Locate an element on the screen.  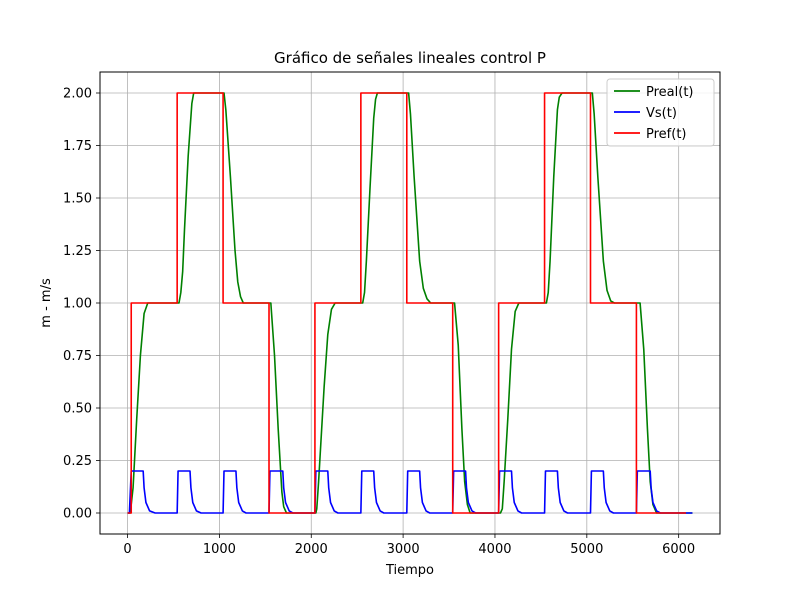
x-tick-label: 3000 is located at coordinates (403, 549).